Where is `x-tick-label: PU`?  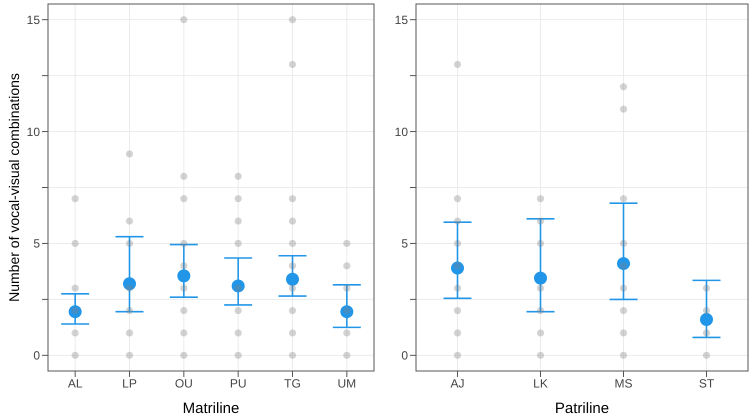
x-tick-label: PU is located at coordinates (238, 383).